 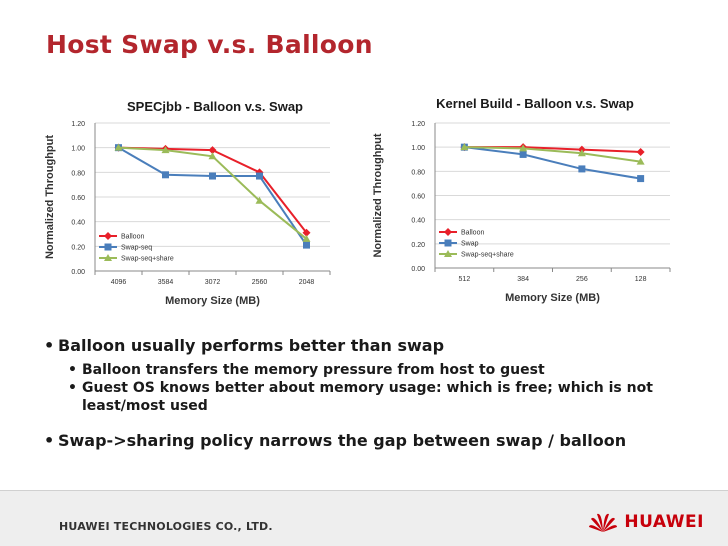 What do you see at coordinates (108, 247) in the screenshot?
I see `specjbb-legend-marker-swap-seq` at bounding box center [108, 247].